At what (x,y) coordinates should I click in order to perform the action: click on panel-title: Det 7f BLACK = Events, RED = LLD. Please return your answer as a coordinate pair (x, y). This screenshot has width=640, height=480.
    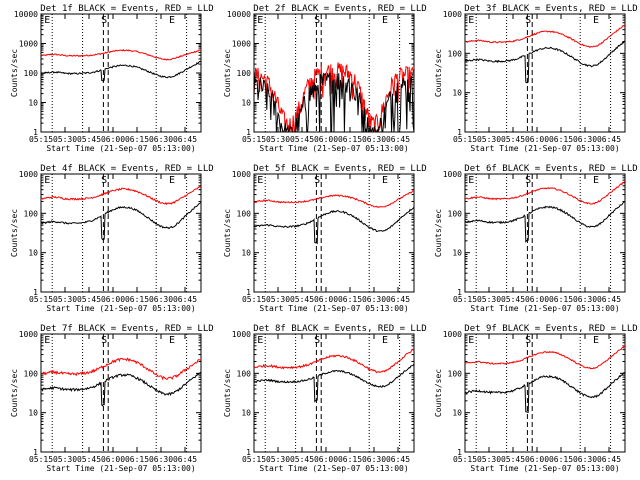
    Looking at the image, I should click on (126, 329).